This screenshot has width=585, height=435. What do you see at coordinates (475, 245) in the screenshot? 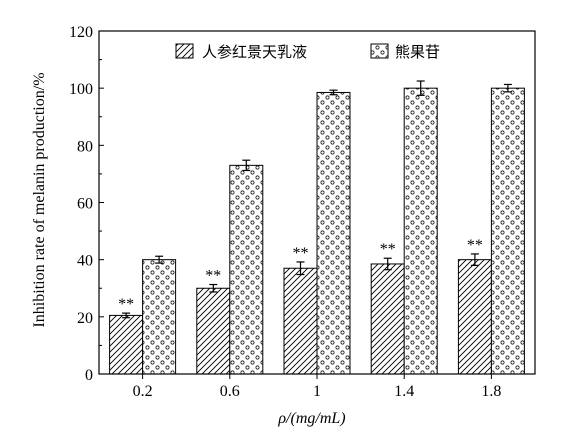
I see `significance-label-1.8: **` at bounding box center [475, 245].